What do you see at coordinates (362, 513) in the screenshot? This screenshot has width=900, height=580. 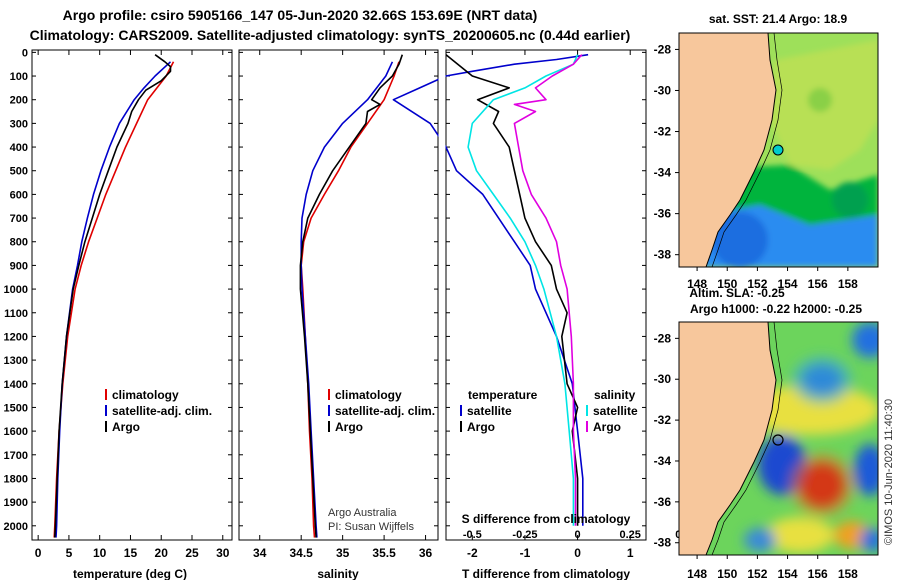 I see `credit-text: Argo Australia` at bounding box center [362, 513].